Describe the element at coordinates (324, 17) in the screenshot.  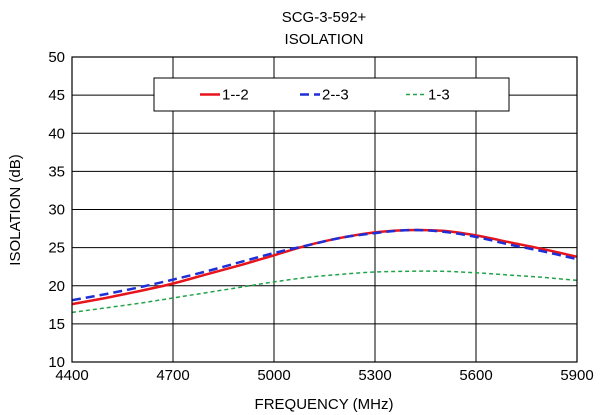
I see `chart-title: SCG-3-592+` at that location.